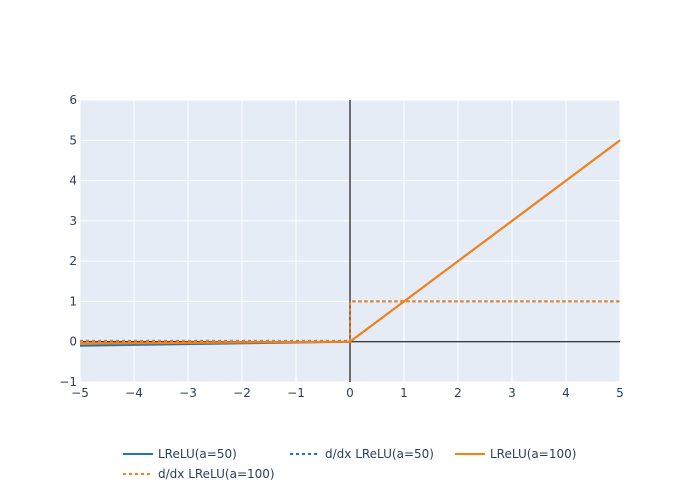 The height and width of the screenshot is (500, 700). What do you see at coordinates (188, 393) in the screenshot?
I see `x-tick-label: −3` at bounding box center [188, 393].